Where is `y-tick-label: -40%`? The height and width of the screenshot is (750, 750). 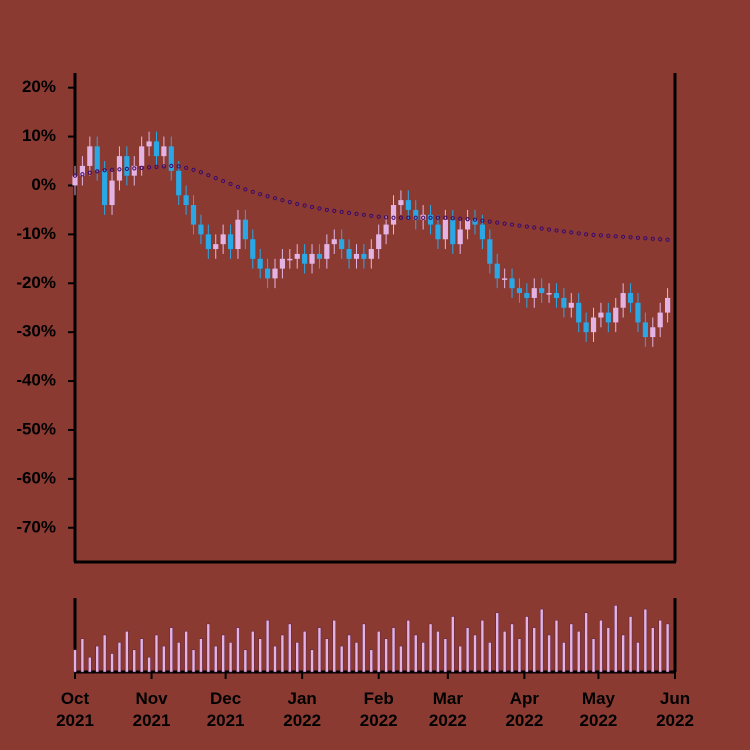
y-tick-label: -40% is located at coordinates (36, 380).